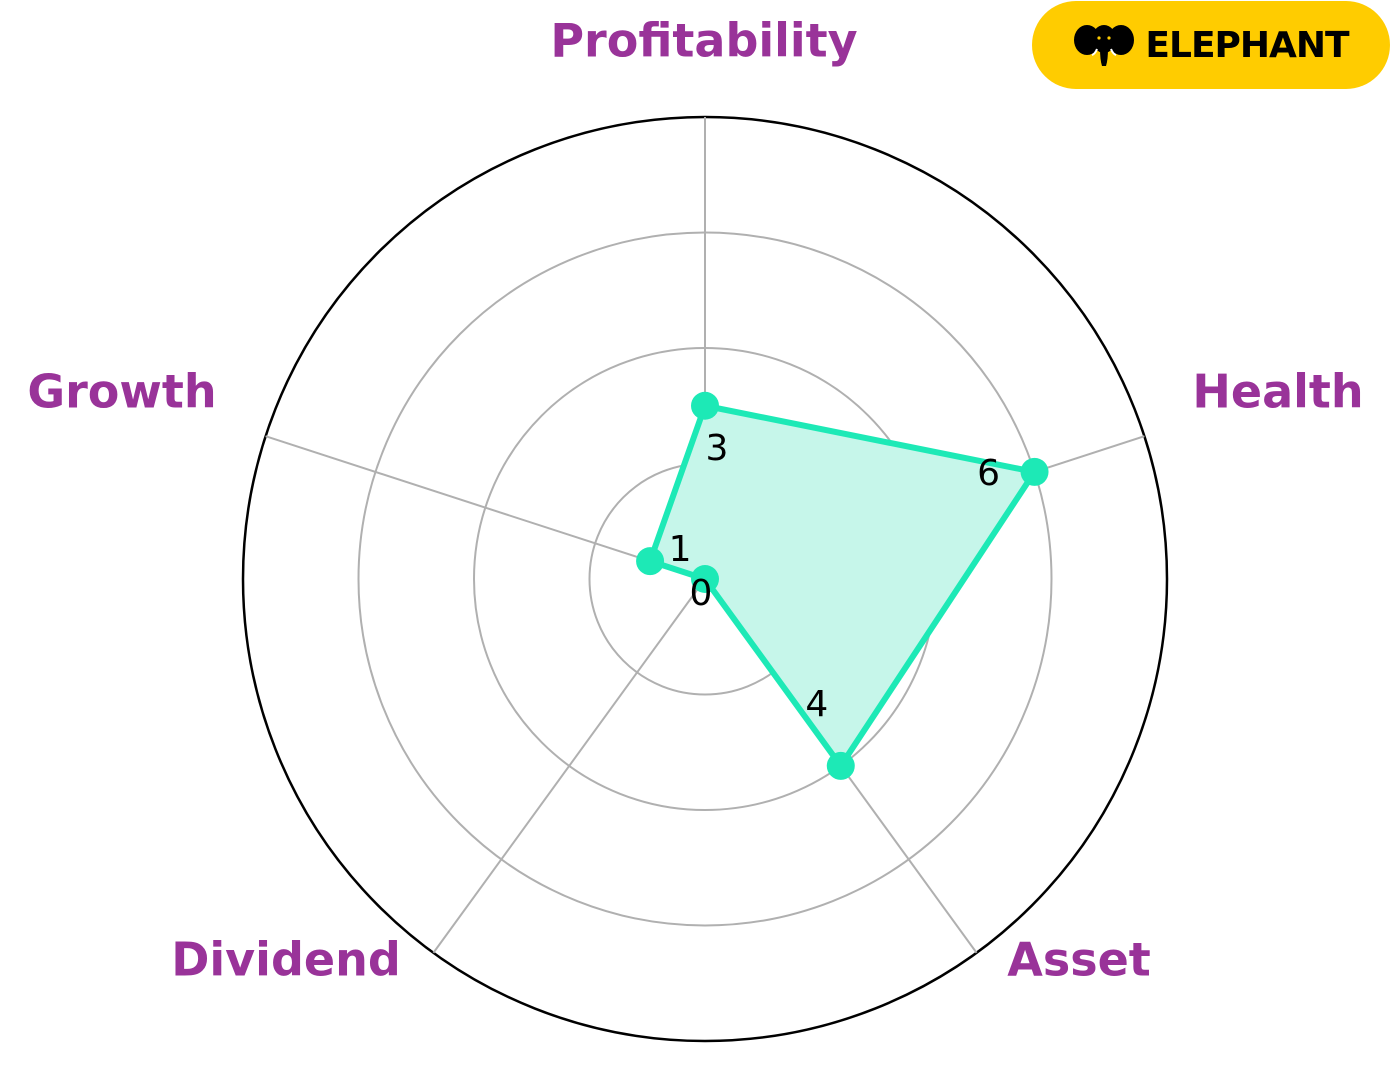  What do you see at coordinates (569, 766) in the screenshot?
I see `axis-spoke-dividend` at bounding box center [569, 766].